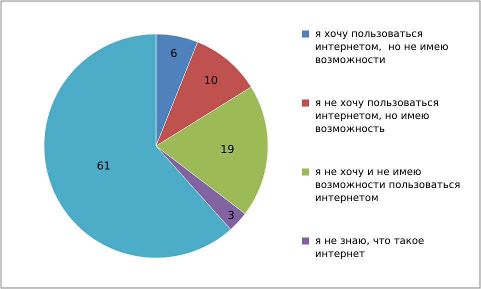  Describe the element at coordinates (387, 185) in the screenshot. I see `legend-label: я не хочу и не имею возможности пользоваться интернетом` at that location.